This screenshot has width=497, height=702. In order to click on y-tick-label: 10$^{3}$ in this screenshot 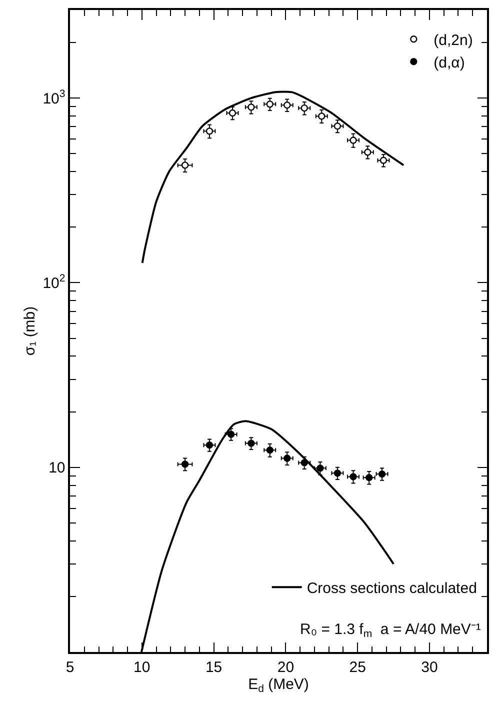, I will do `click(54, 98)`.